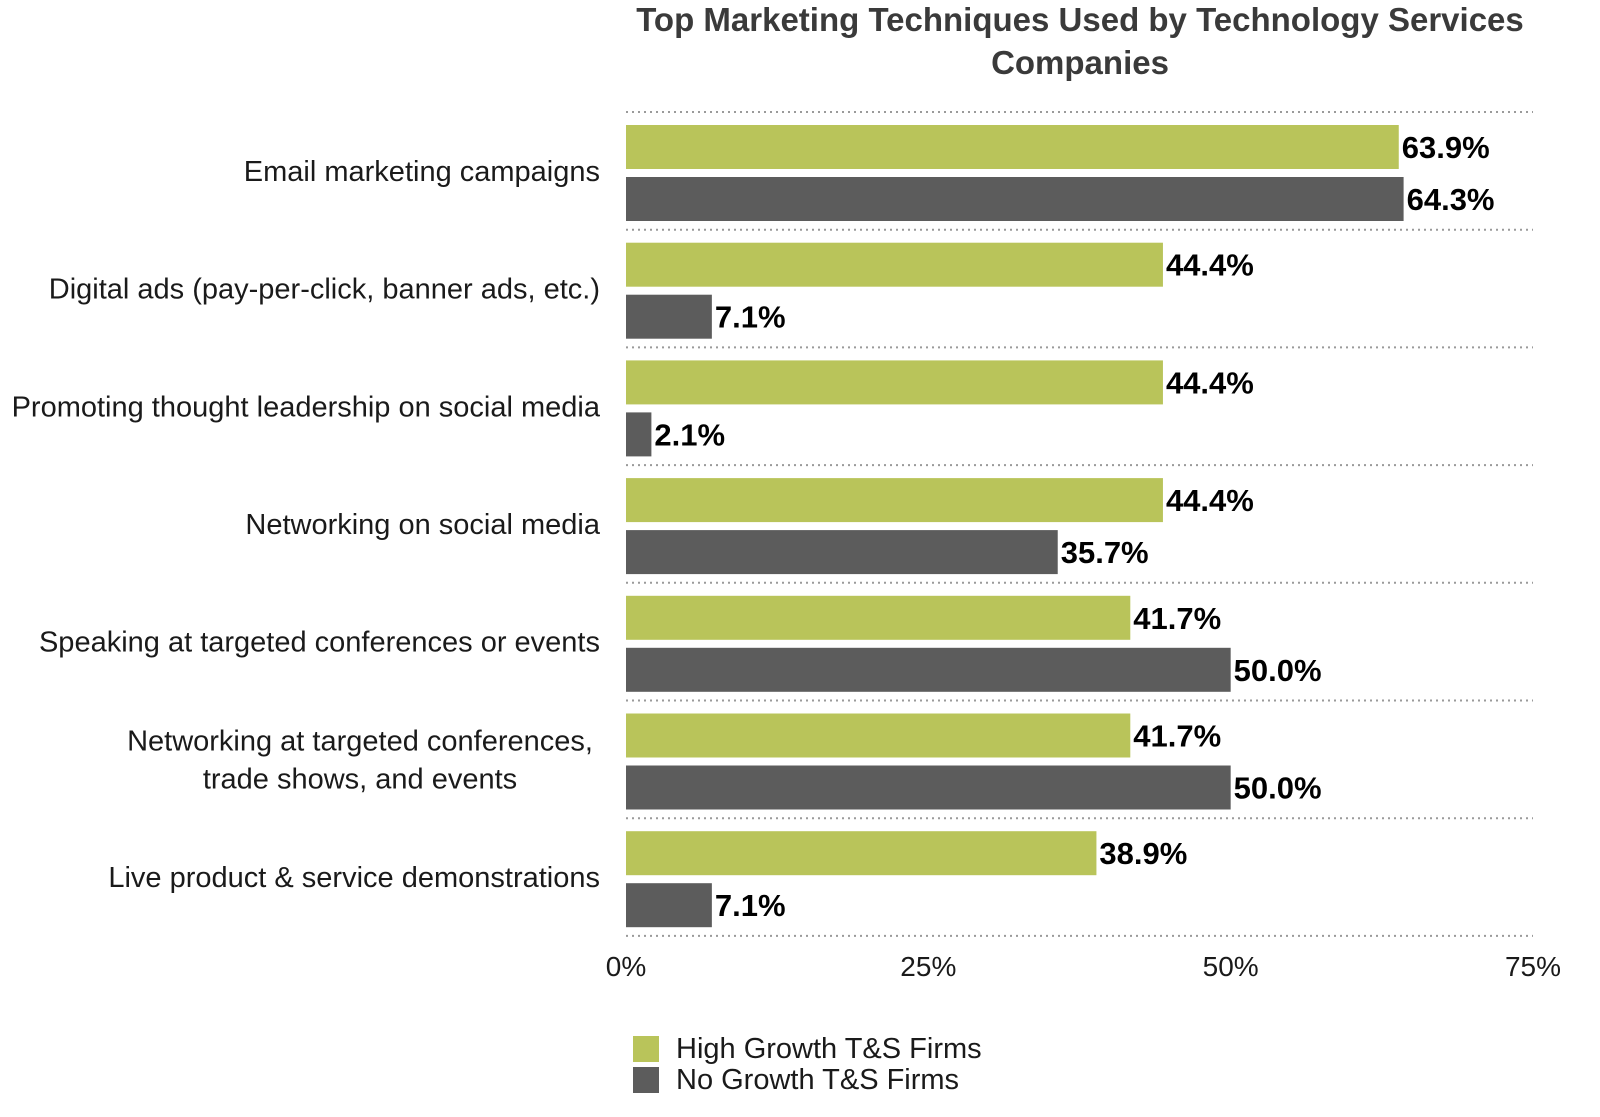 Image resolution: width=1600 pixels, height=1117 pixels. I want to click on value-label: 2.1%, so click(689, 434).